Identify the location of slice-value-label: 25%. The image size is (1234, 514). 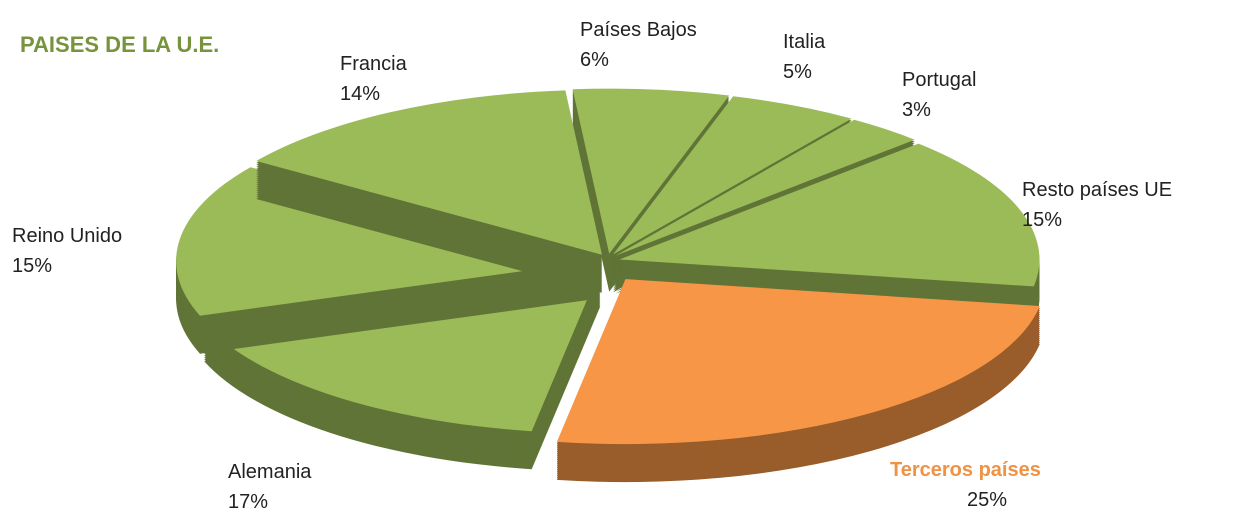
(987, 500).